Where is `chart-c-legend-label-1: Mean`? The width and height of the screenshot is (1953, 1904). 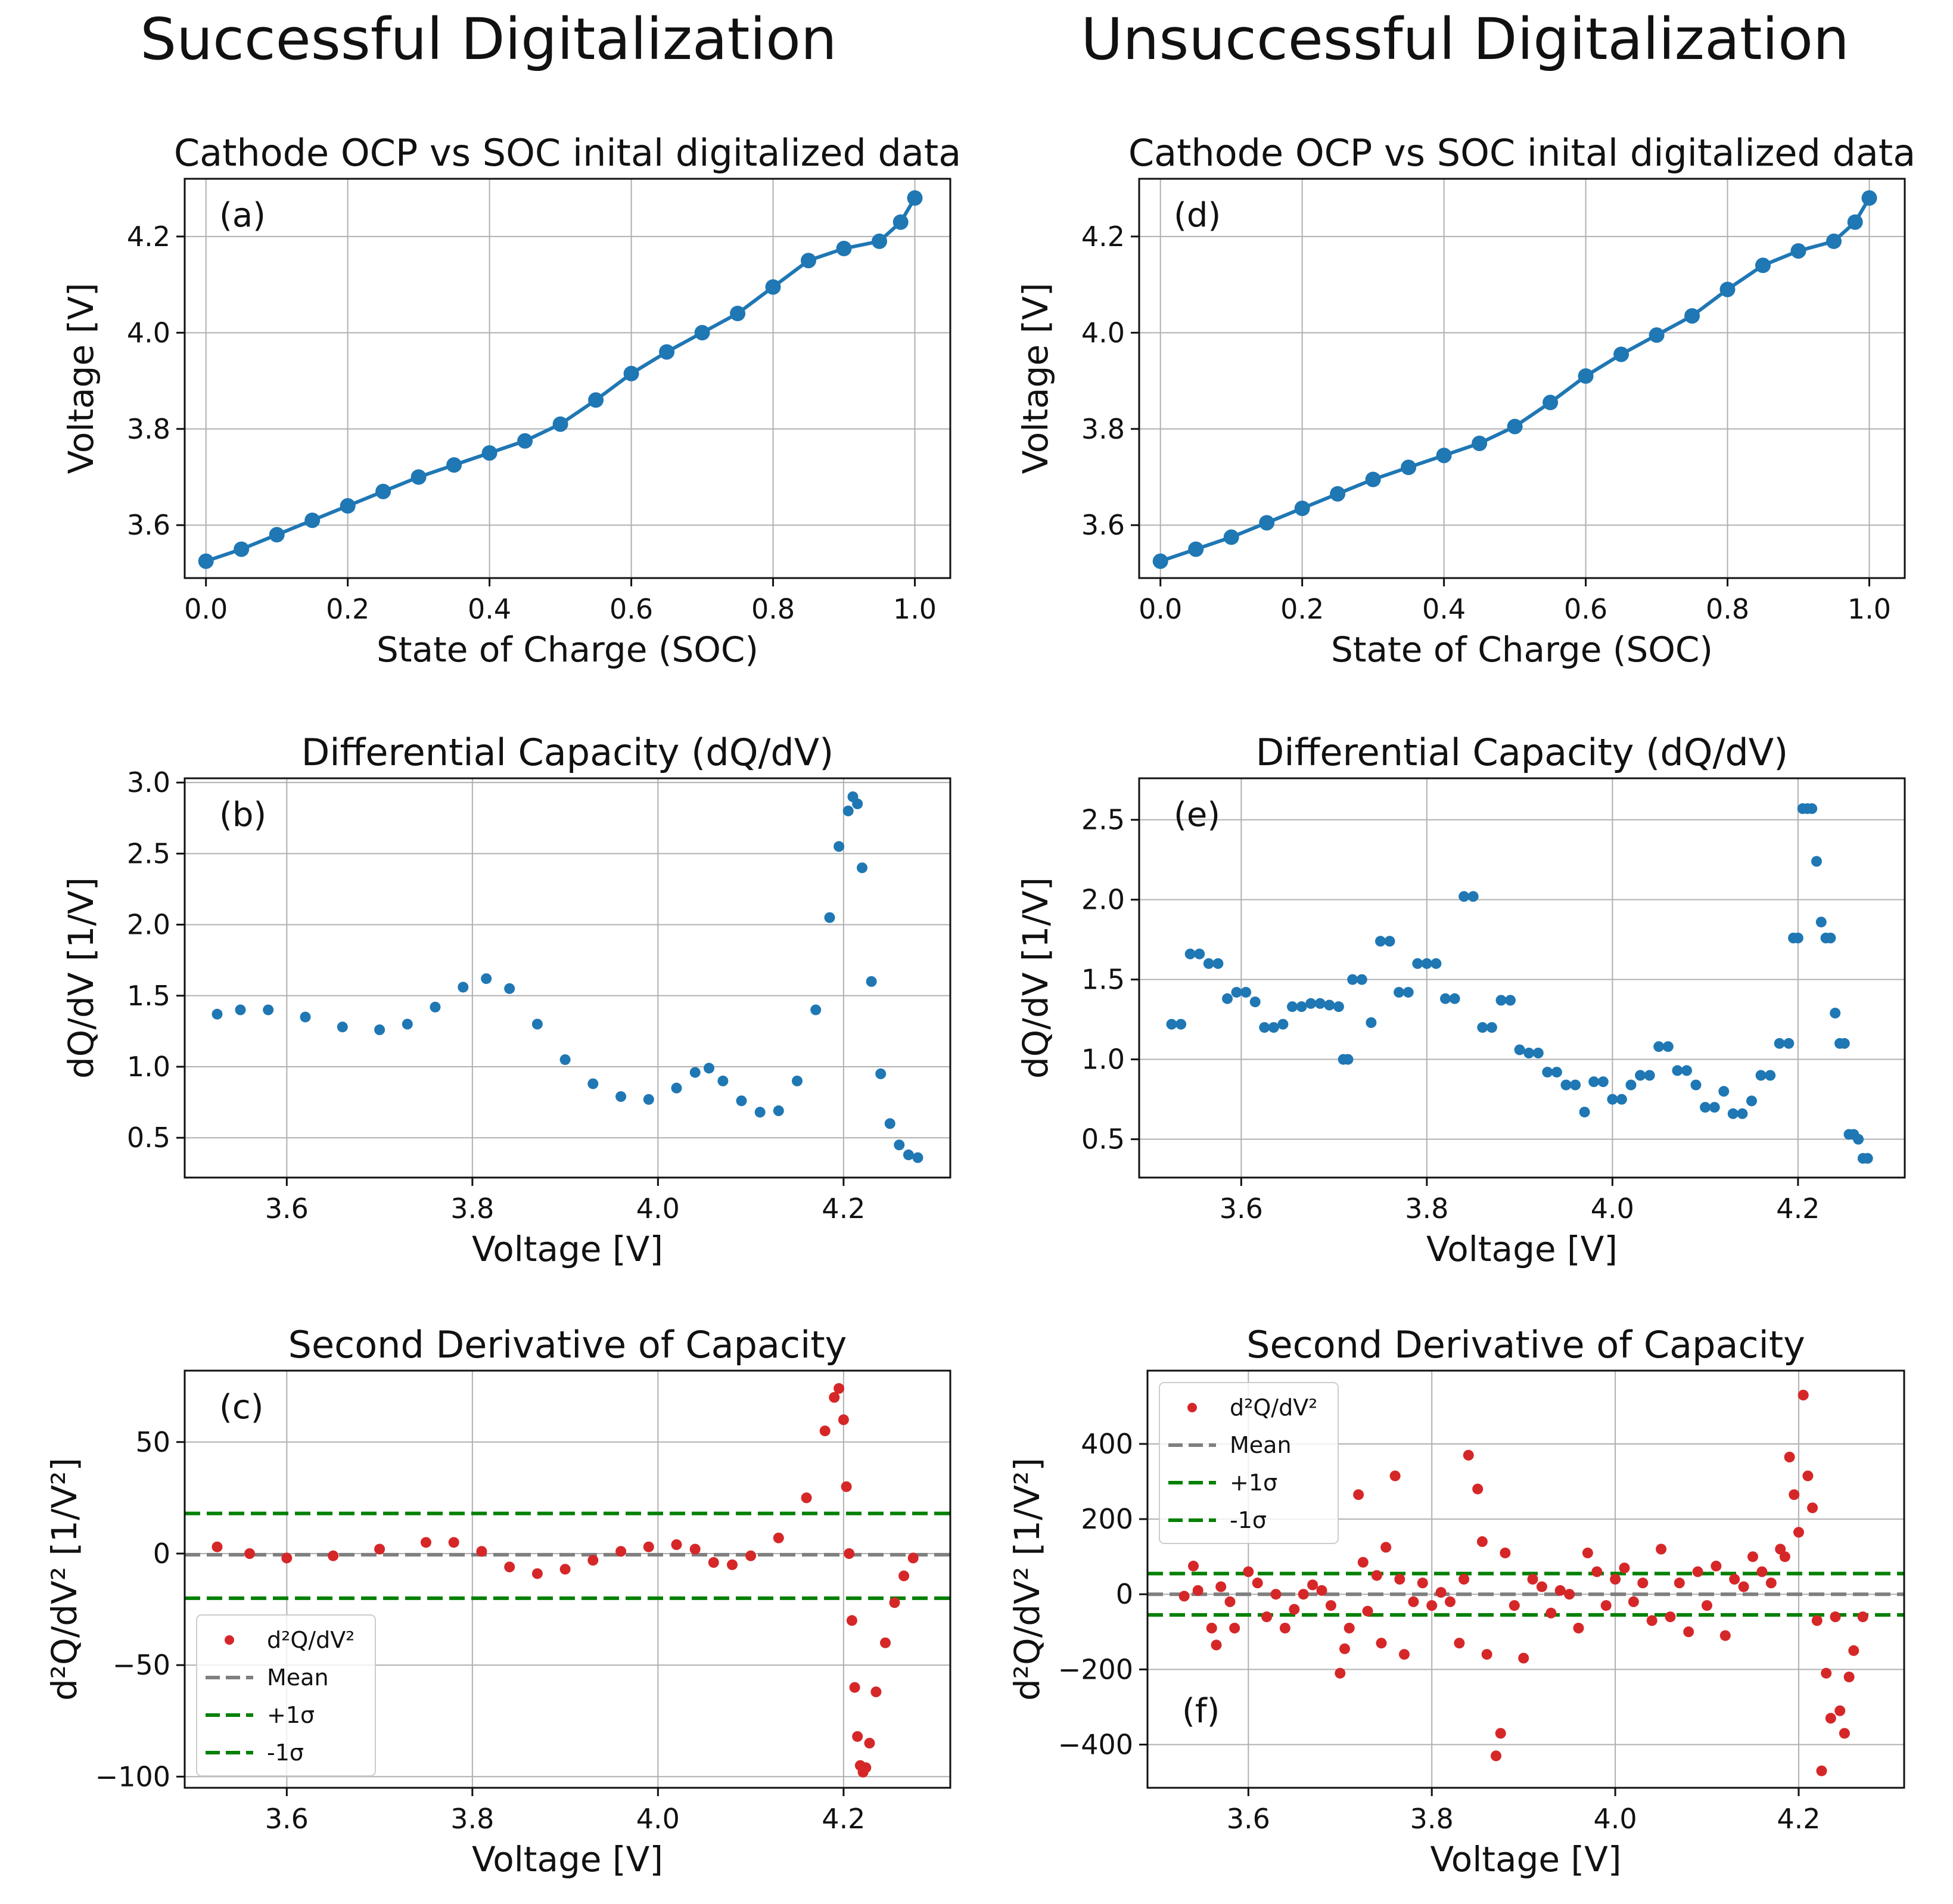 chart-c-legend-label-1: Mean is located at coordinates (298, 1677).